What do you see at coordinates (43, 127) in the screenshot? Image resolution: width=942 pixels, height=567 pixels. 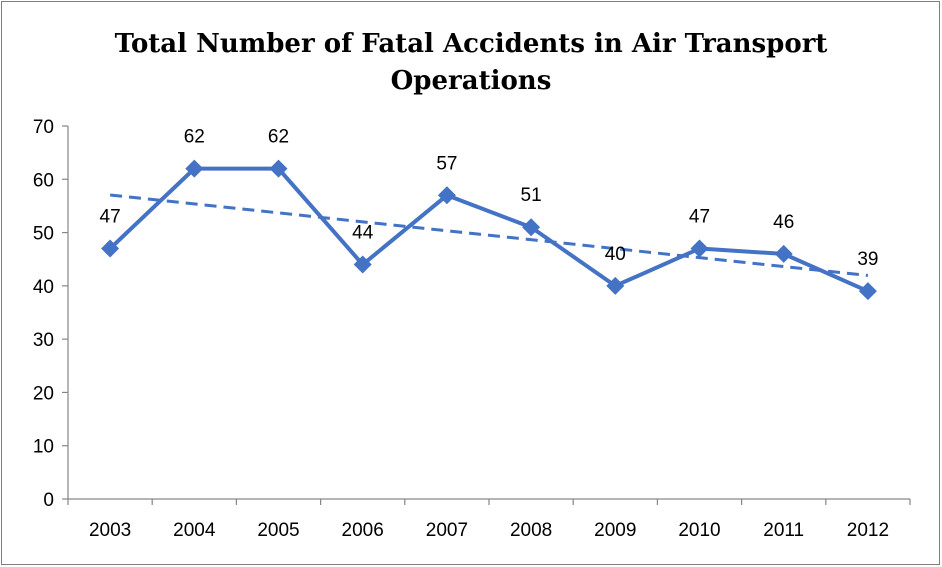 I see `y-tick-label: 70` at bounding box center [43, 127].